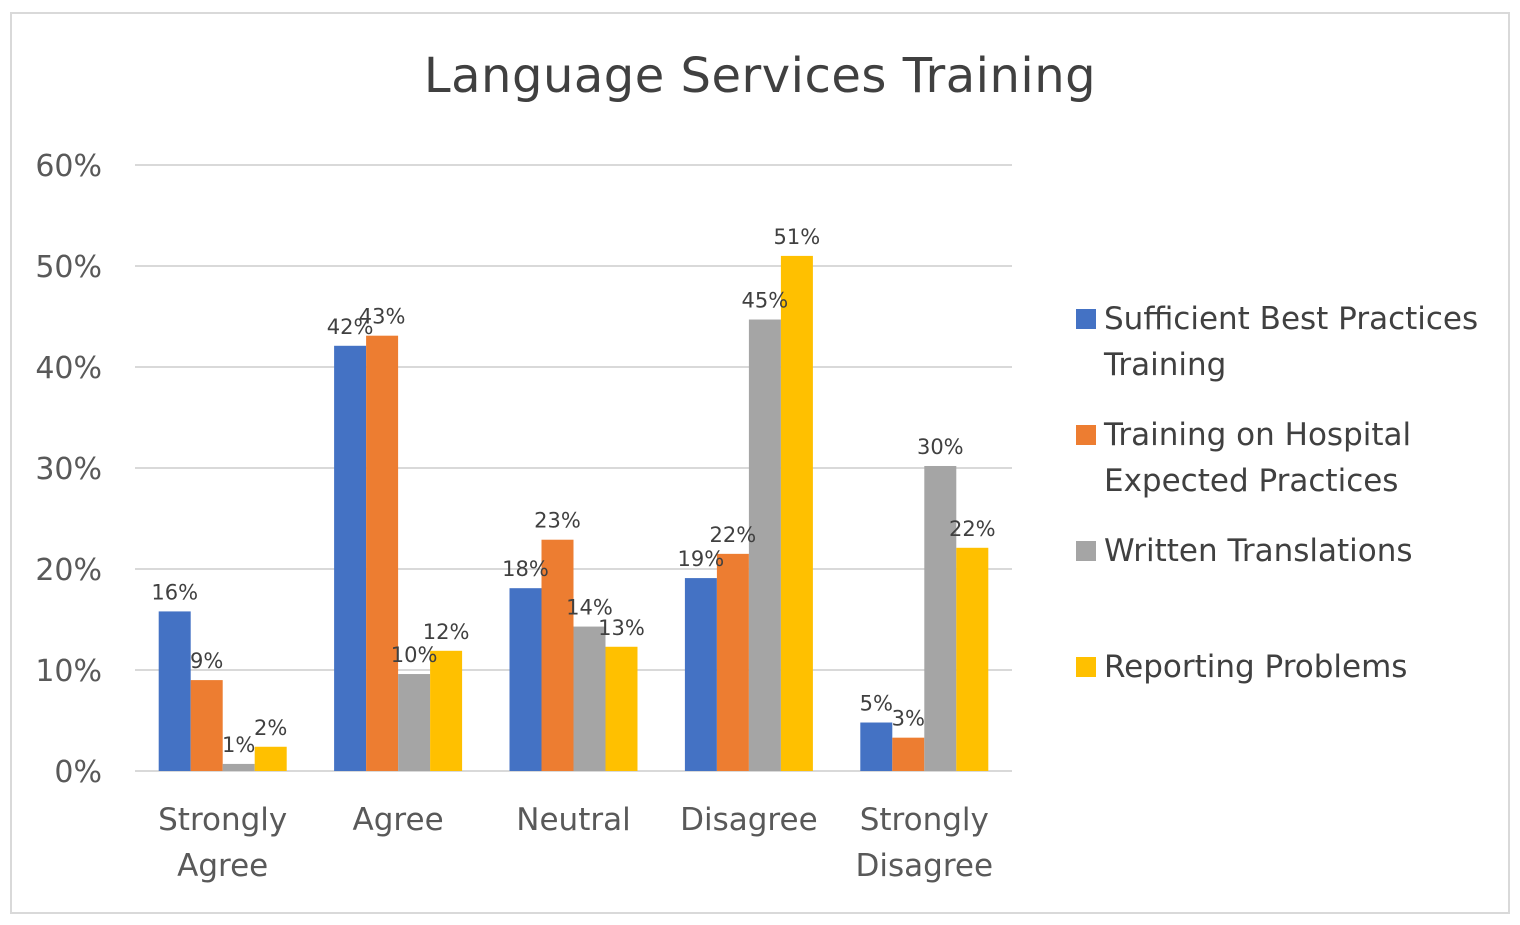 This screenshot has width=1520, height=925. What do you see at coordinates (940, 447) in the screenshot?
I see `data-label: 30%` at bounding box center [940, 447].